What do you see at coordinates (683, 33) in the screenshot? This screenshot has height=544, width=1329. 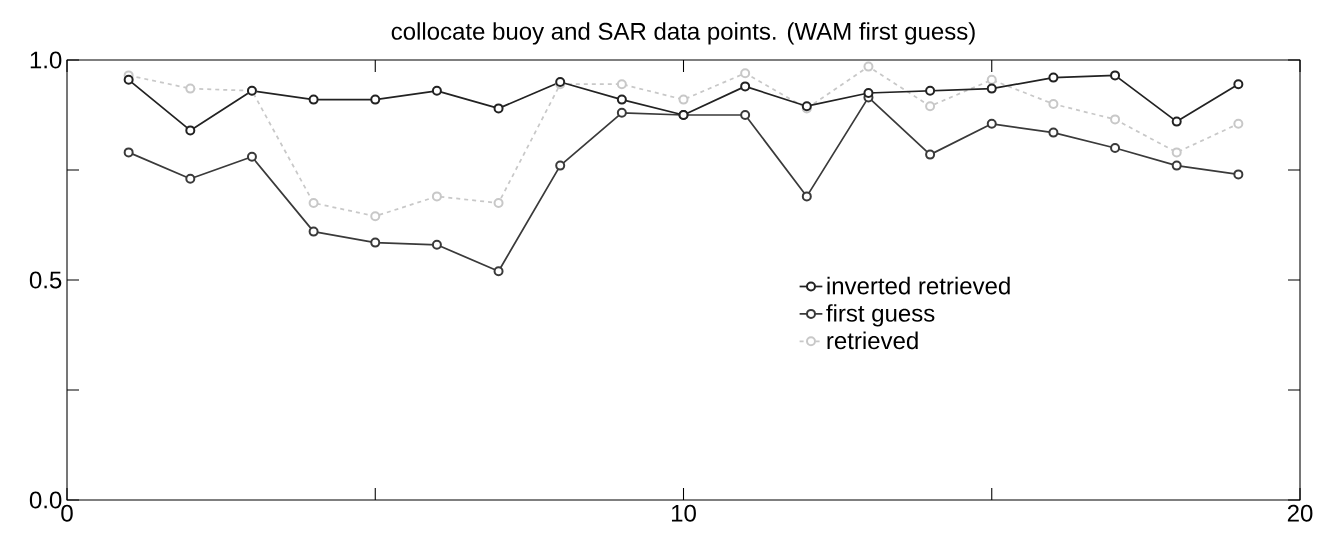 I see `chart-title: collocate buoy and SAR data points. (WAM first guess)` at bounding box center [683, 33].